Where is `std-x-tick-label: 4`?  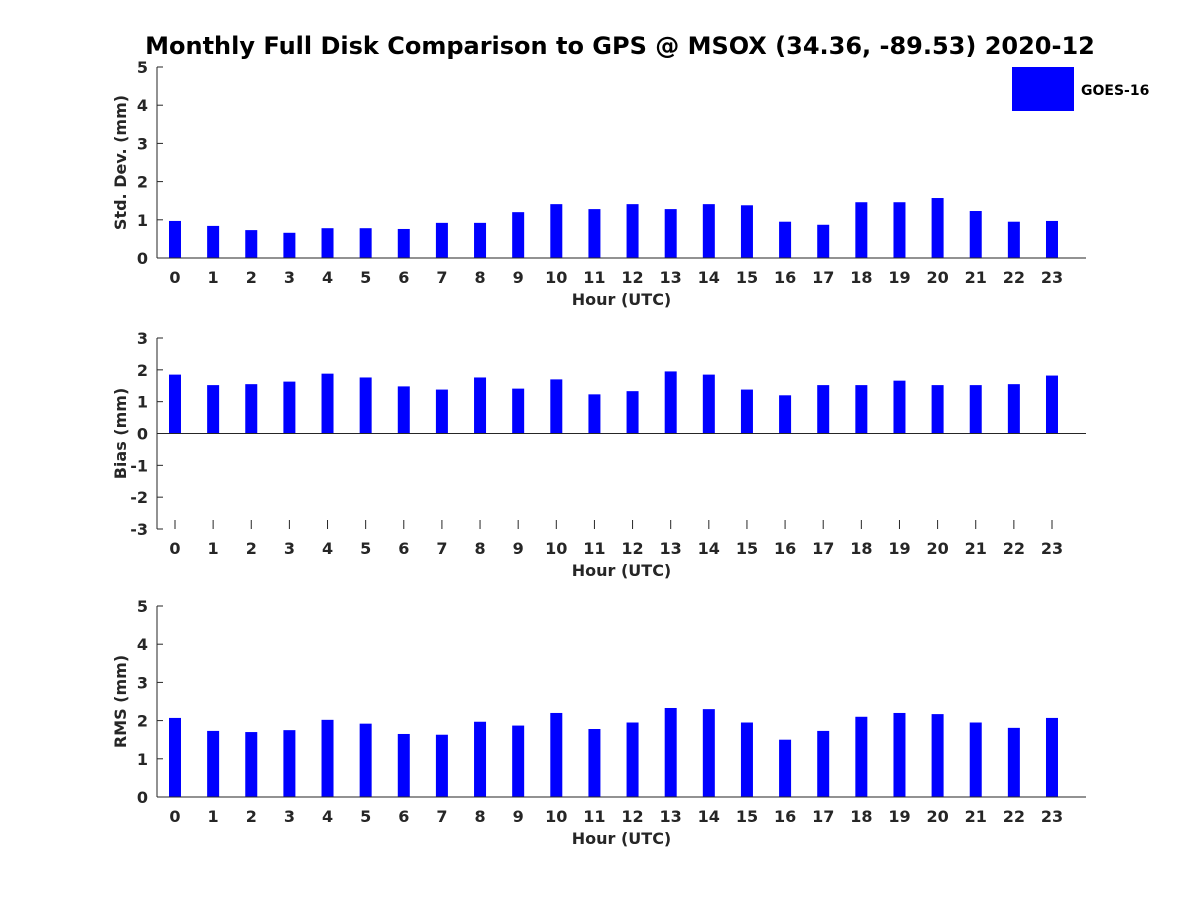
std-x-tick-label: 4 is located at coordinates (327, 277).